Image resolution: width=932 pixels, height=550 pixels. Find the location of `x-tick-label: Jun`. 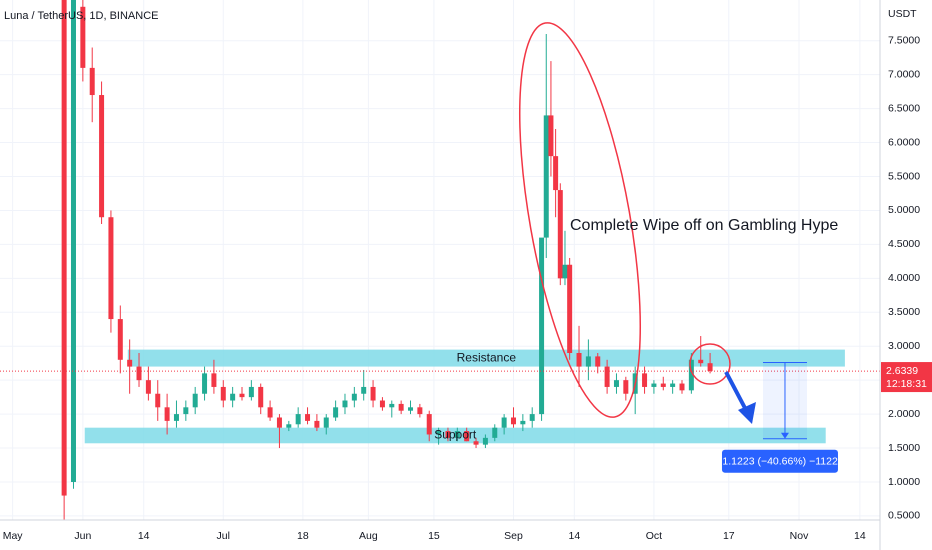

x-tick-label: Jun is located at coordinates (82, 536).